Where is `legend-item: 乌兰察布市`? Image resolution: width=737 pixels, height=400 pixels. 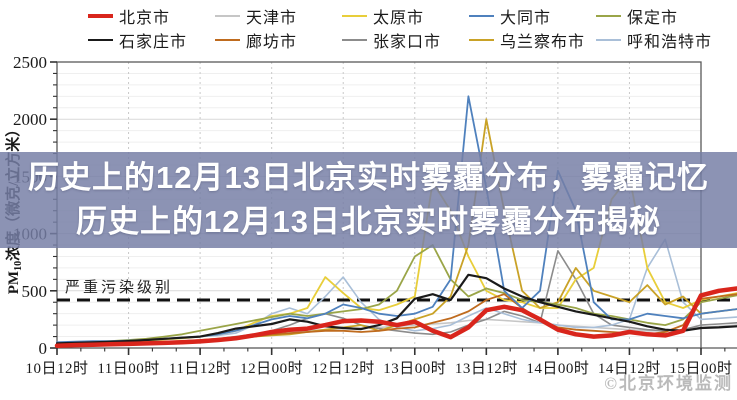
legend-item: 乌兰察布市 is located at coordinates (532, 40).